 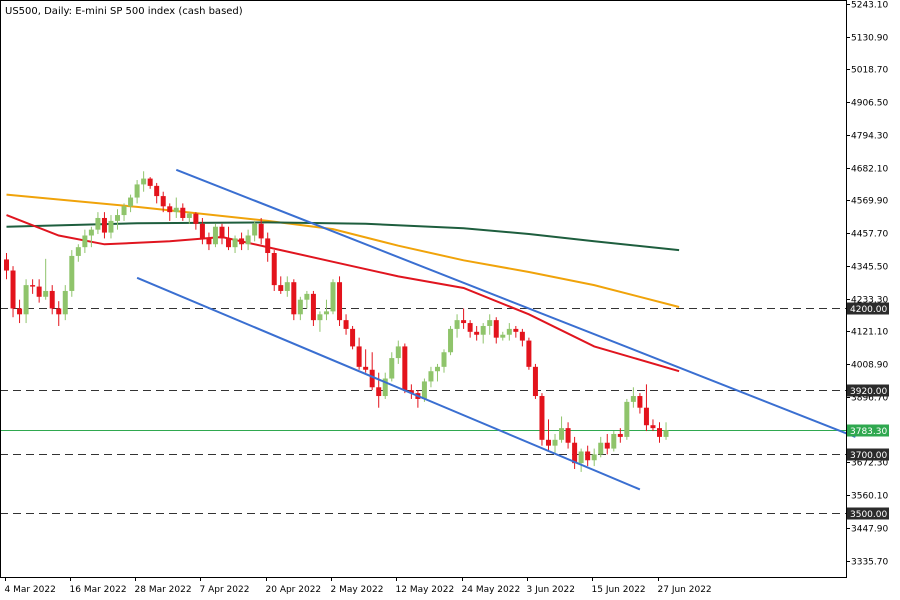 What do you see at coordinates (685, 590) in the screenshot?
I see `x-tick-label: 27 Jun 2022` at bounding box center [685, 590].